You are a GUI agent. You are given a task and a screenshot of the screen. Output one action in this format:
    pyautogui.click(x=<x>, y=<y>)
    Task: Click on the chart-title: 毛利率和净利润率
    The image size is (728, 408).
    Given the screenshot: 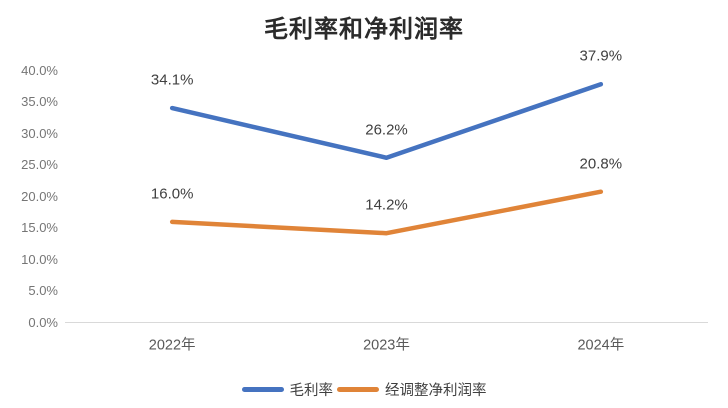 What is the action you would take?
    pyautogui.click(x=364, y=30)
    